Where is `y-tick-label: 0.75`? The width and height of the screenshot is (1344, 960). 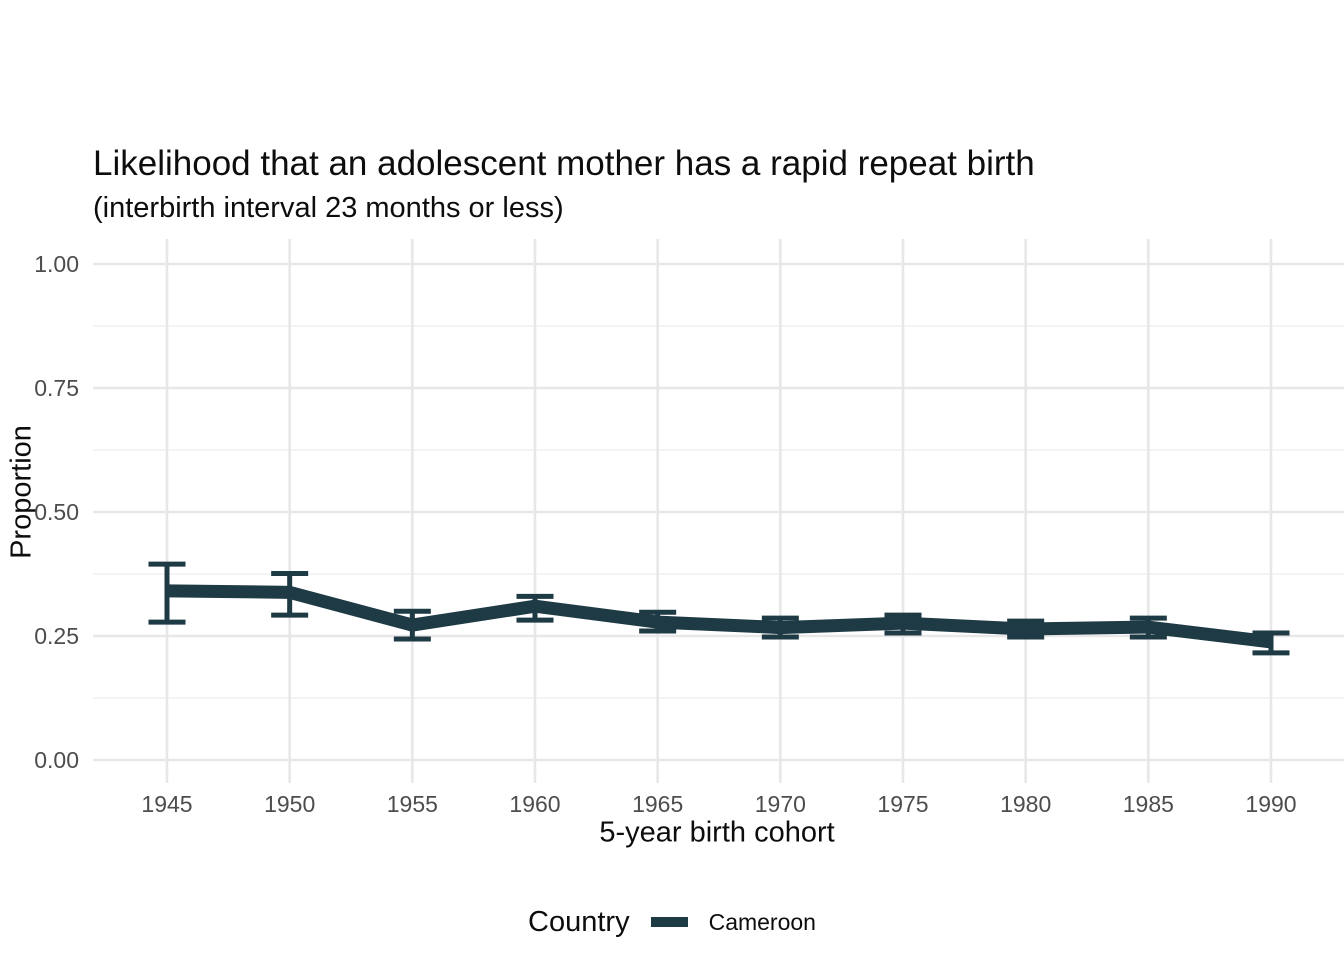
y-tick-label: 0.75 is located at coordinates (56, 388).